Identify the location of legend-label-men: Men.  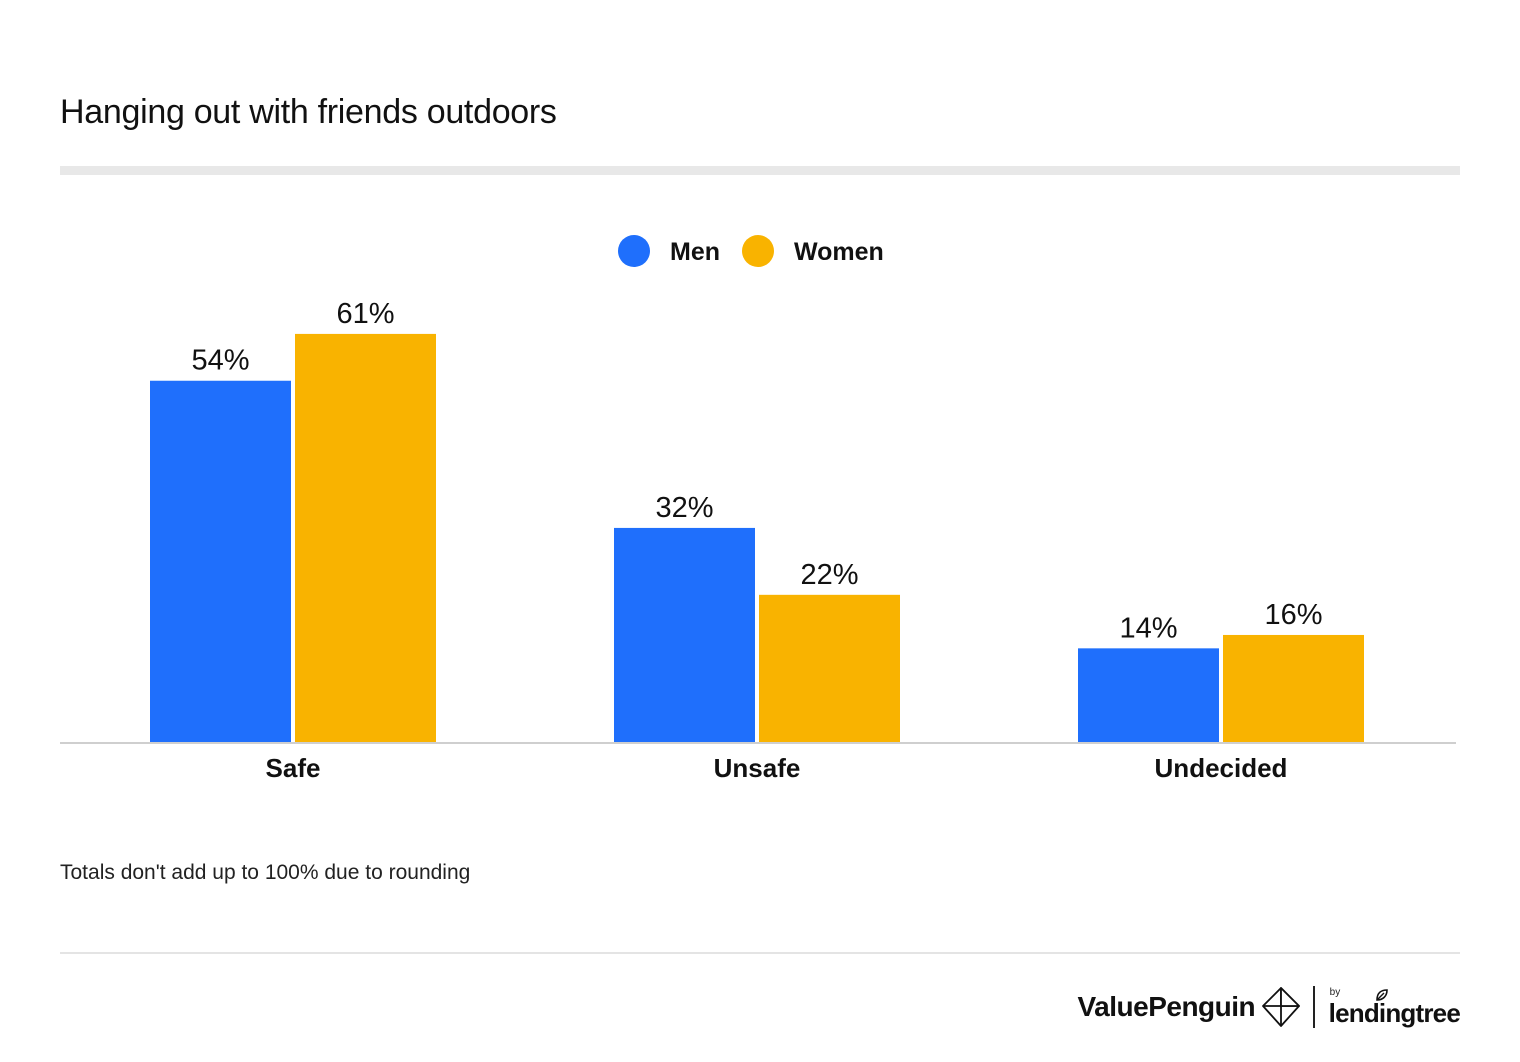
(695, 252).